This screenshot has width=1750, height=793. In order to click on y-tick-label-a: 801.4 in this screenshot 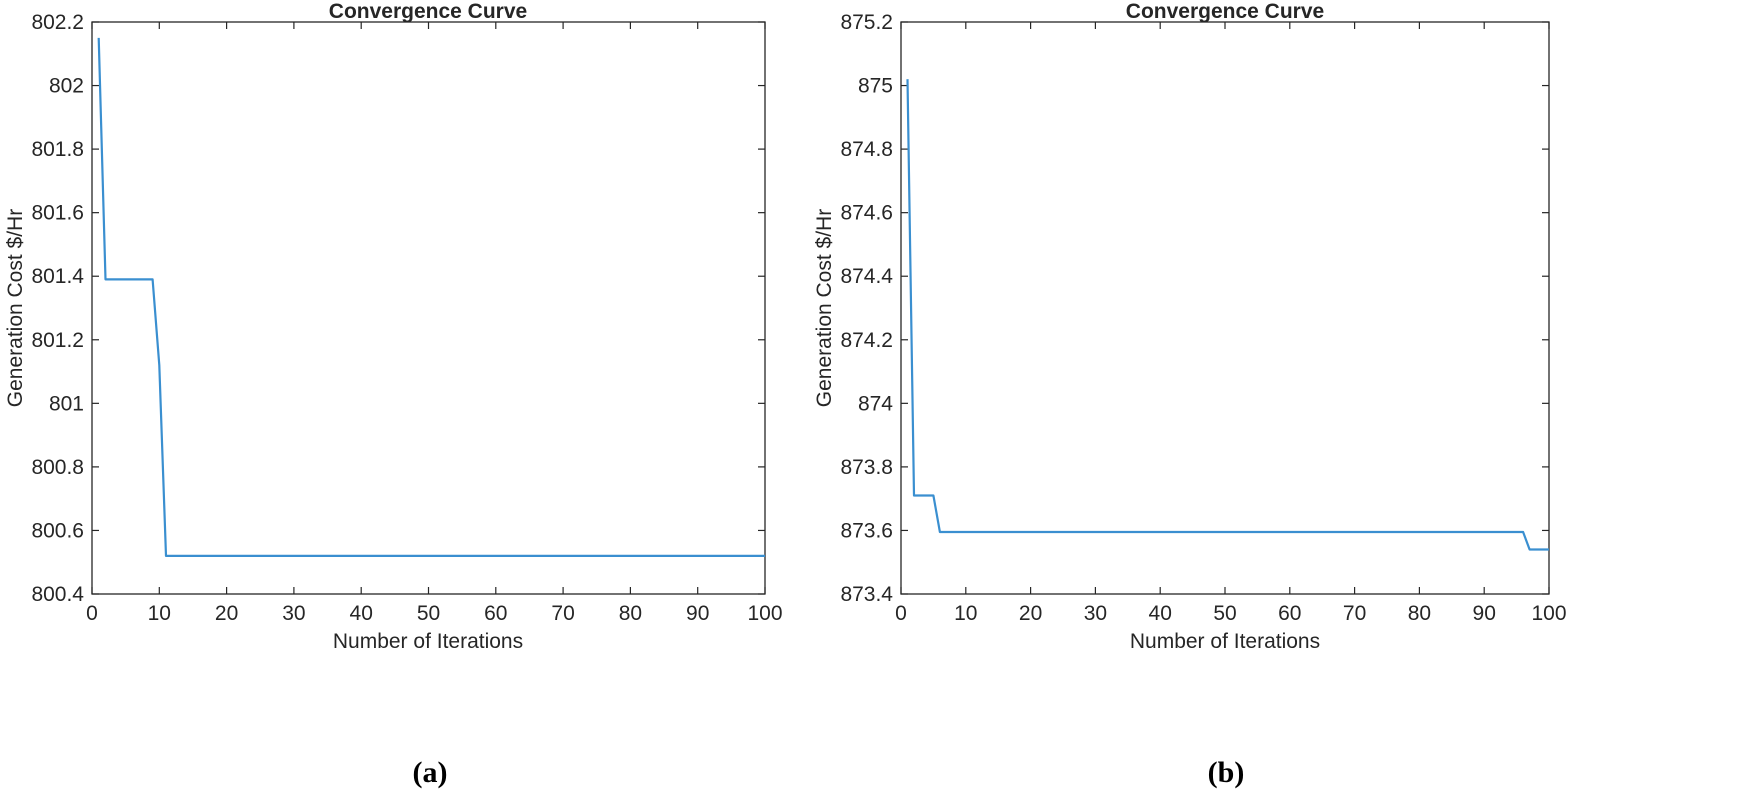, I will do `click(57, 276)`.